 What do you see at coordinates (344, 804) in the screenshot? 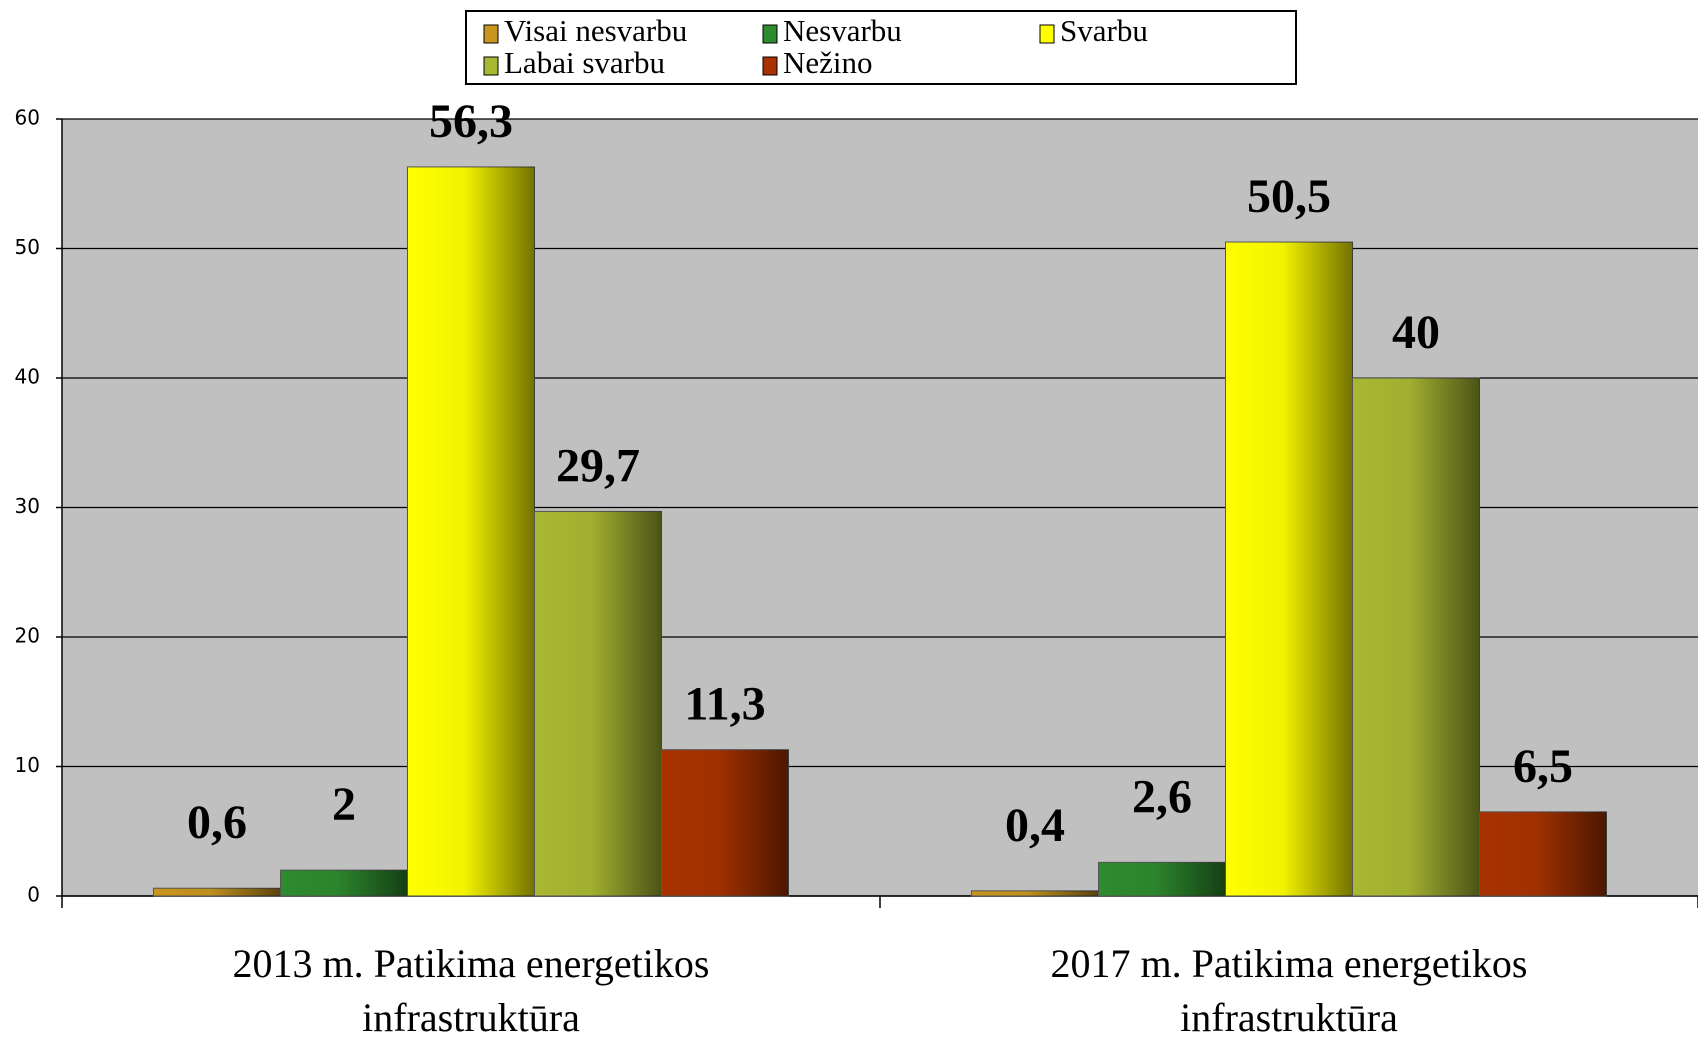
I see `data-label: 2` at bounding box center [344, 804].